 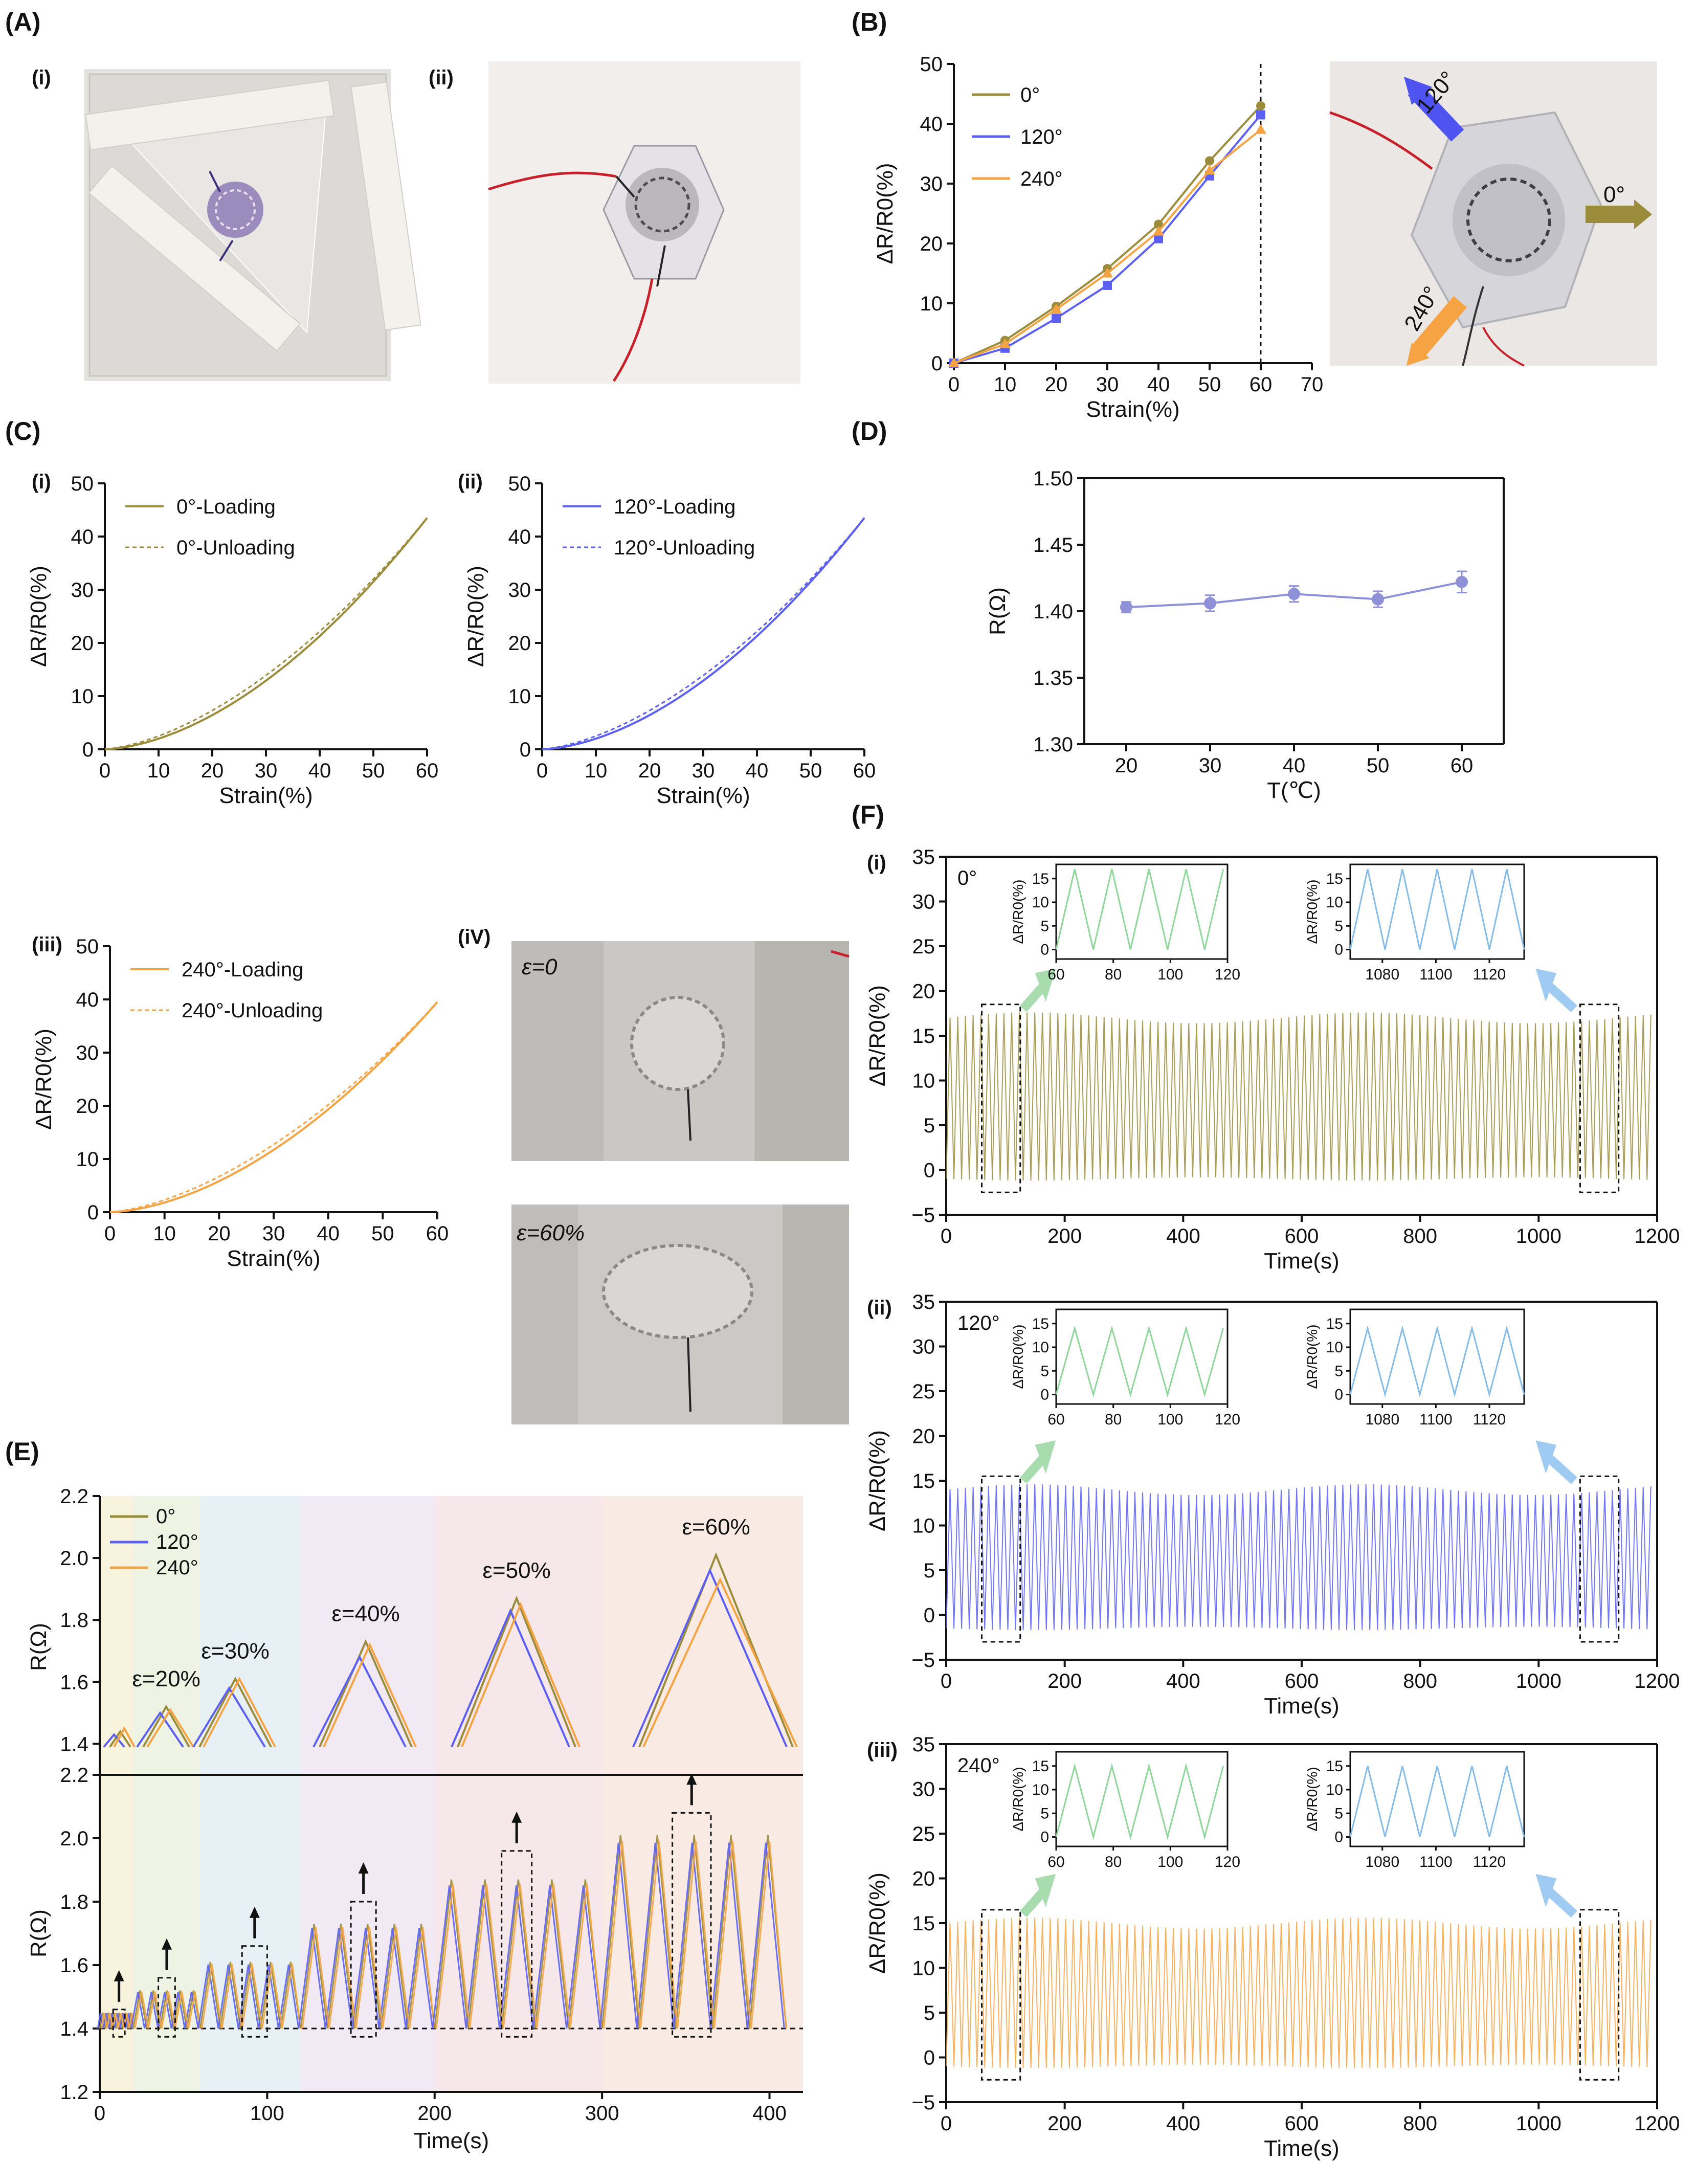 I want to click on angle-label: 240°, so click(x=978, y=1765).